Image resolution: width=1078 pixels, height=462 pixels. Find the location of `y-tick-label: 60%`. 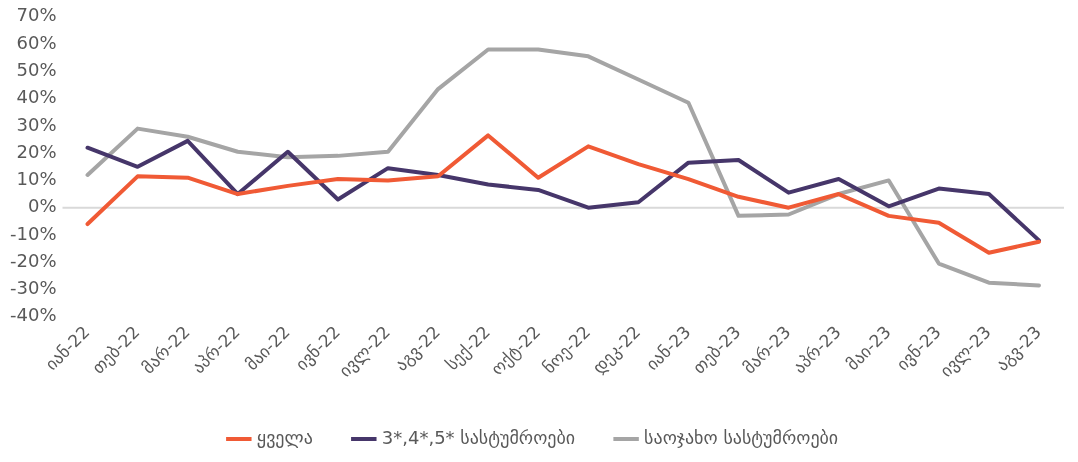

y-tick-label: 60% is located at coordinates (36, 42).